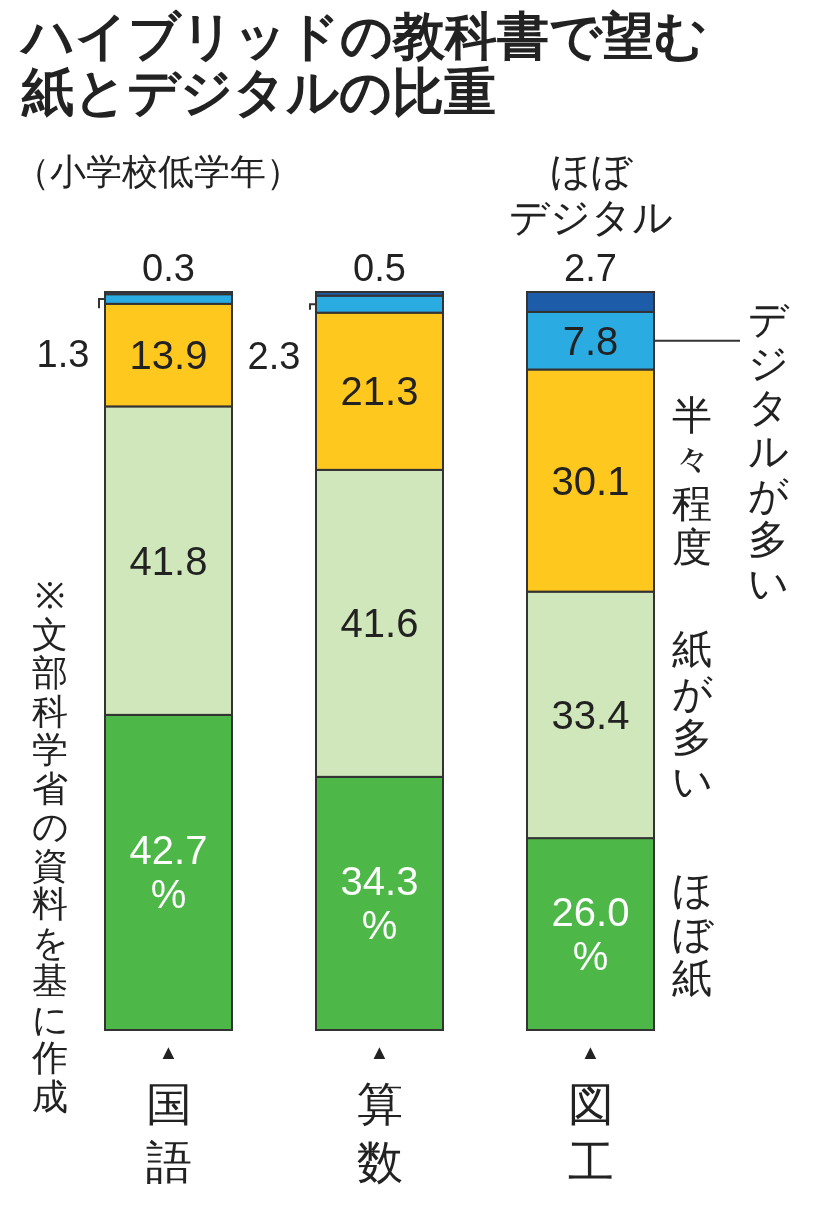 The height and width of the screenshot is (1220, 819). I want to click on series-label: ほぼデジタル, so click(590, 194).